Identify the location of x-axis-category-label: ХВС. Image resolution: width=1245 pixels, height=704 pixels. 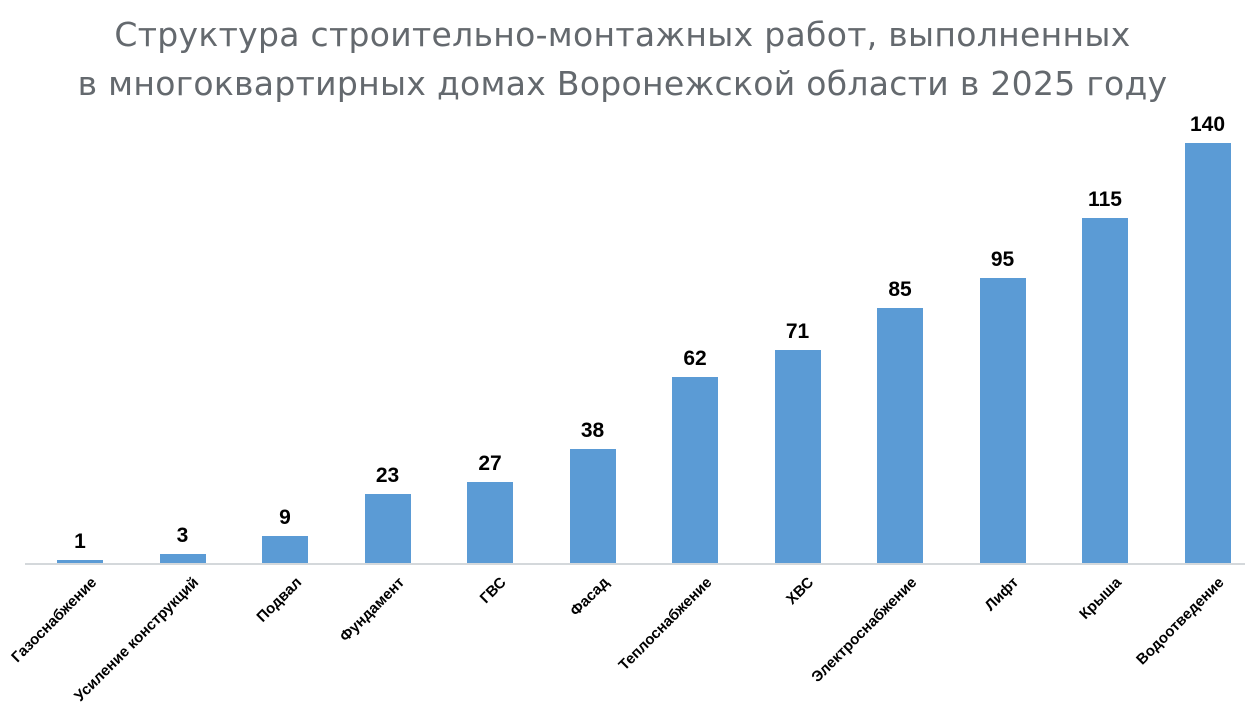
(800, 591).